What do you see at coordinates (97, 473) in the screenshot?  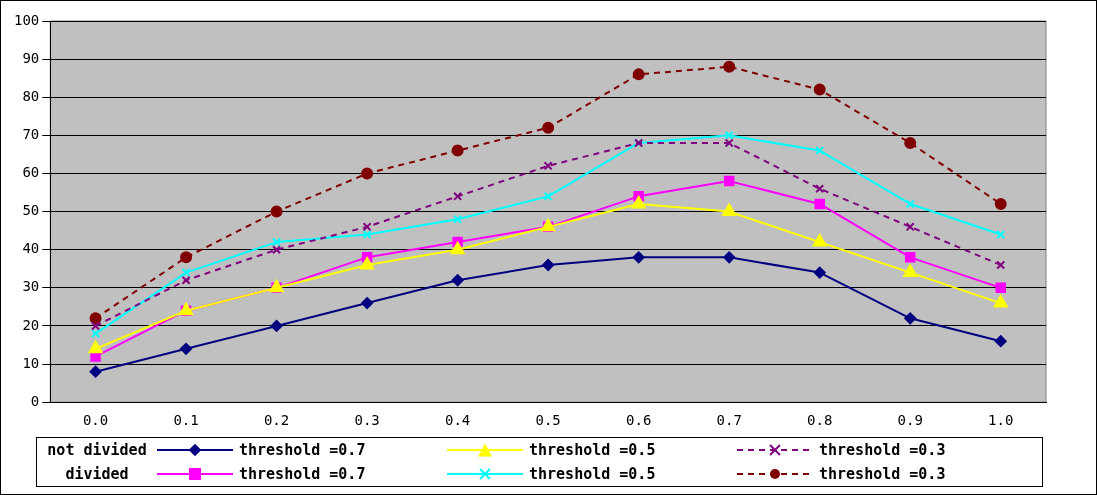 I see `text: divided` at bounding box center [97, 473].